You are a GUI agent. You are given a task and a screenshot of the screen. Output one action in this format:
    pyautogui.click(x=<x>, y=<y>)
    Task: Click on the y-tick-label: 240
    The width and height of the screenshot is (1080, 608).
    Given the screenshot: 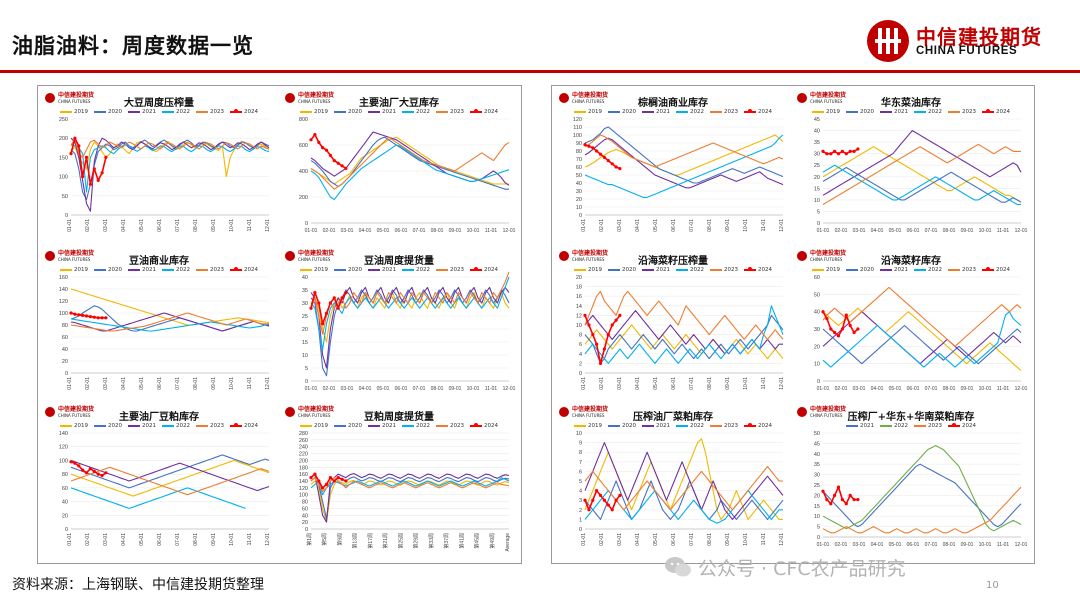 What is the action you would take?
    pyautogui.click(x=303, y=448)
    